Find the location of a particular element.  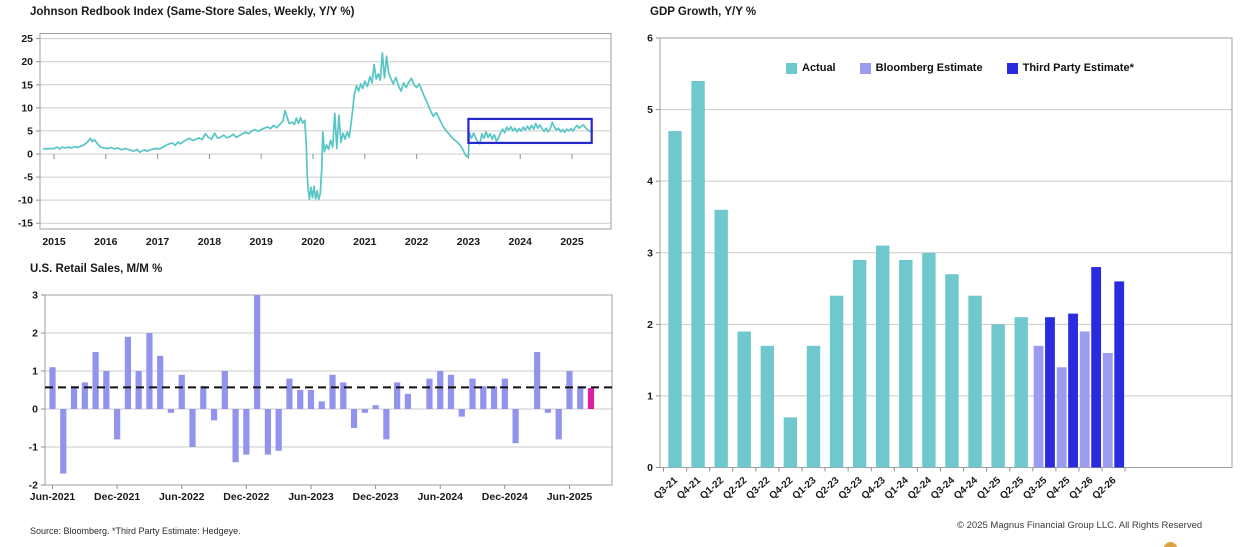

svg-text: Q1-25 is located at coordinates (989, 488).